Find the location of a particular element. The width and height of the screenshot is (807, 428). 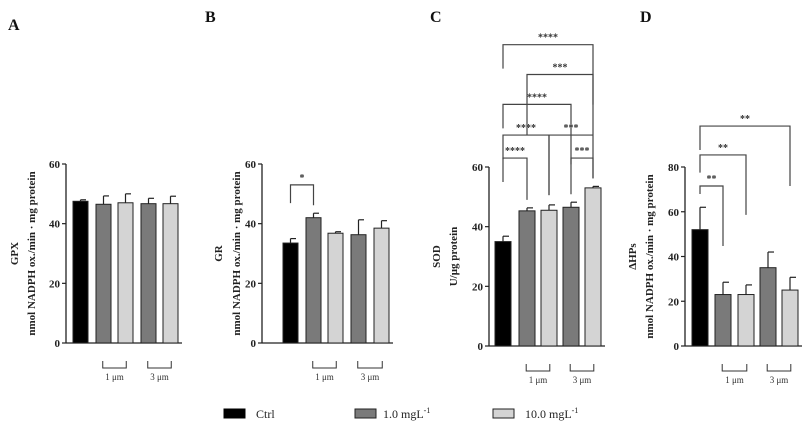

legend-swatch-1mgl is located at coordinates (365, 413).